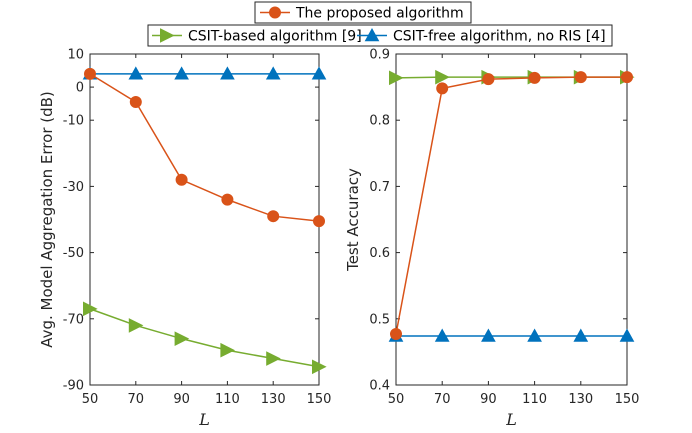 The image size is (692, 433). What do you see at coordinates (73, 253) in the screenshot?
I see `y-tick-label: -50` at bounding box center [73, 253].